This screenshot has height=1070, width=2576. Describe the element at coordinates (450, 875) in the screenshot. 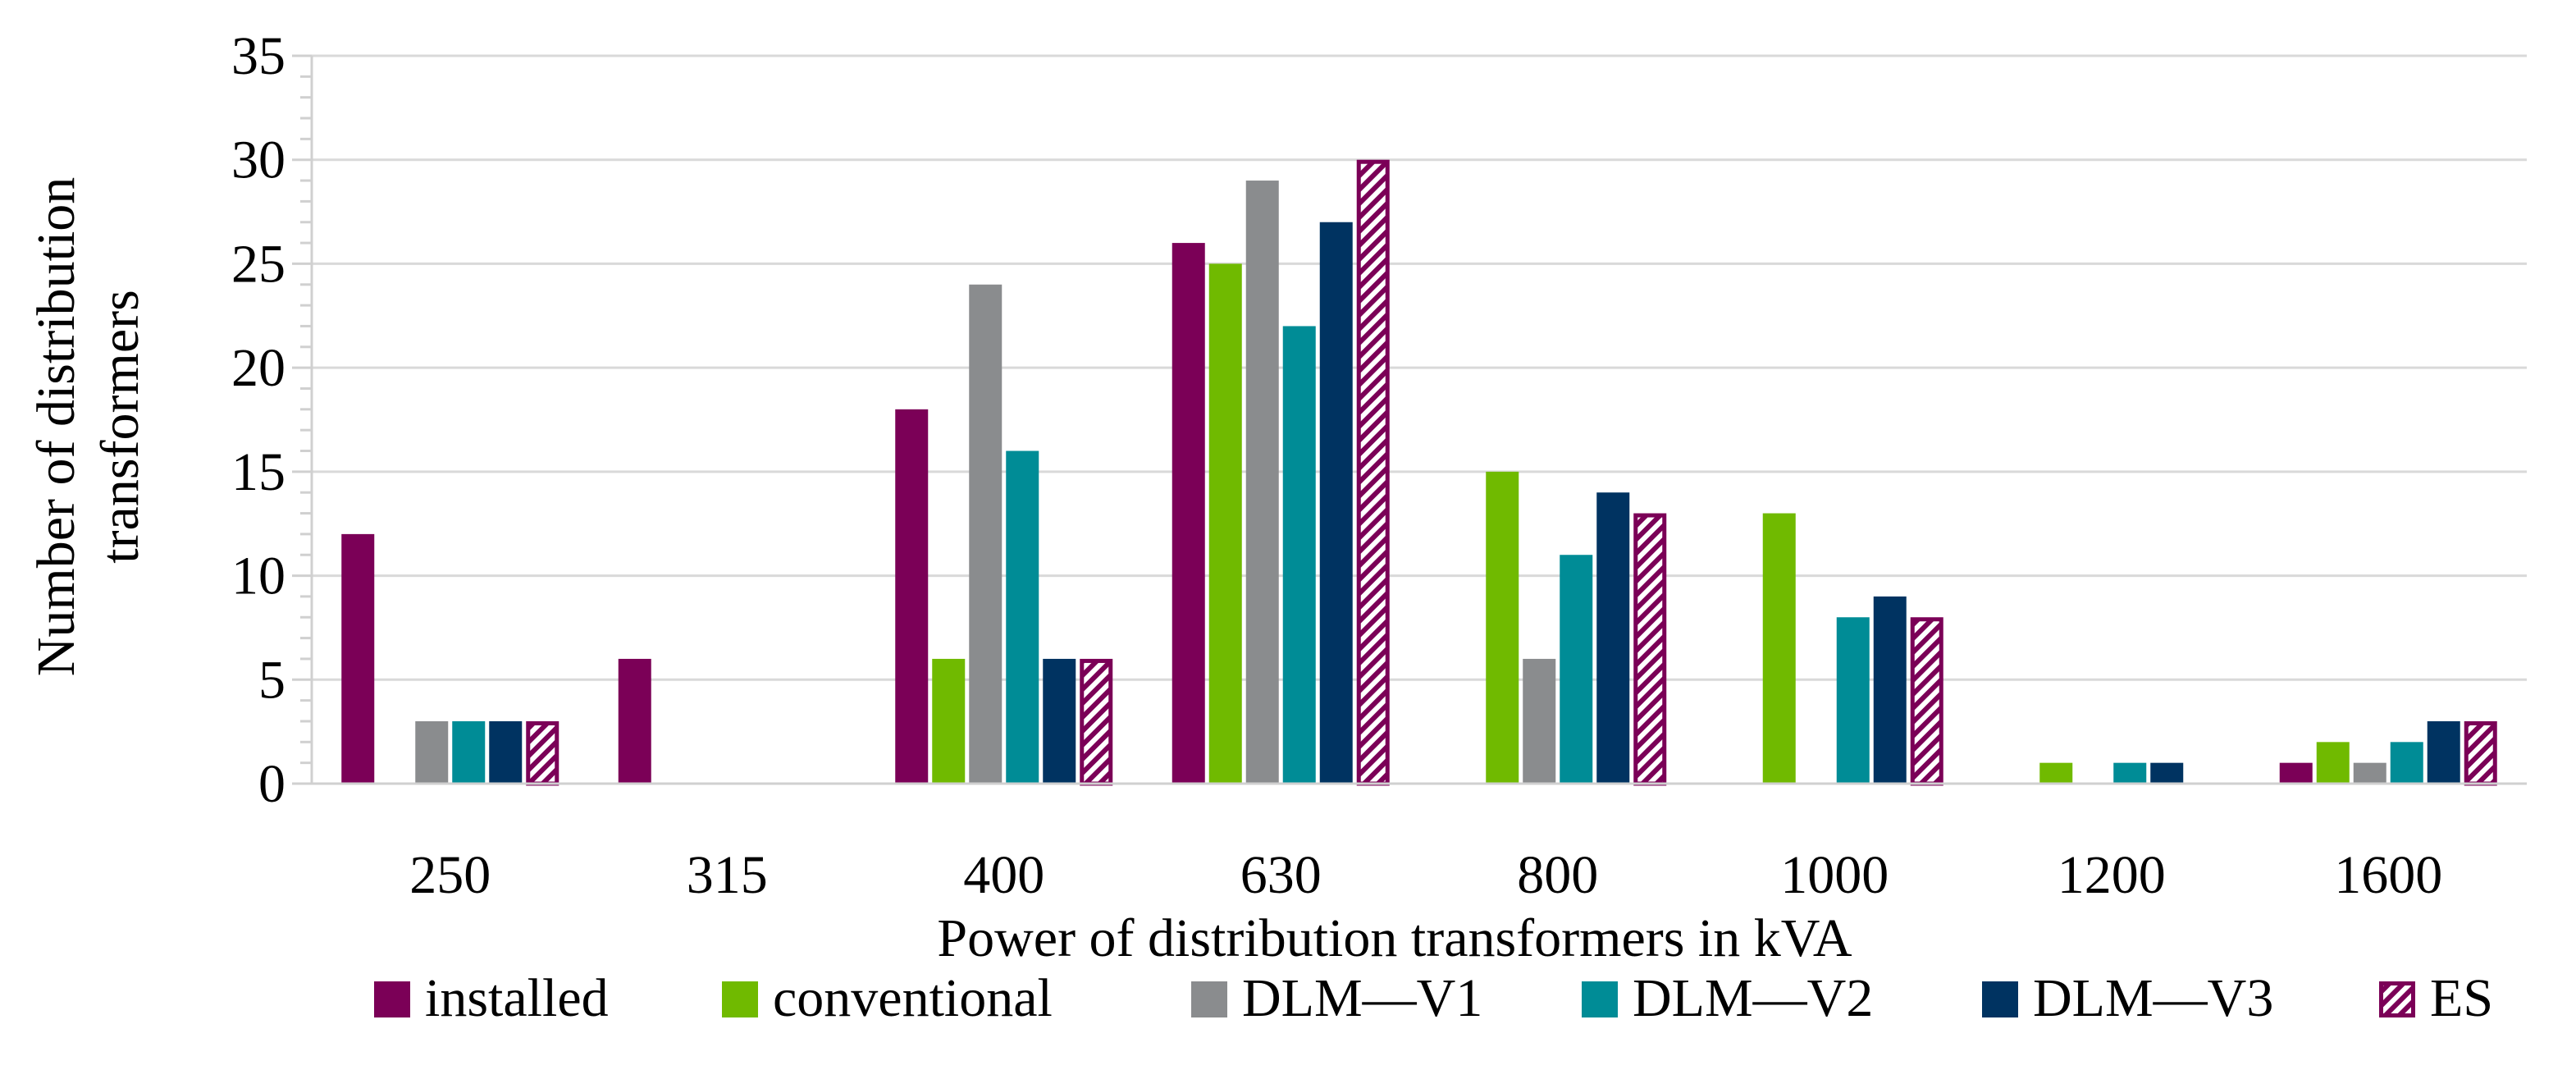

I see `x-tick-label: 250` at that location.